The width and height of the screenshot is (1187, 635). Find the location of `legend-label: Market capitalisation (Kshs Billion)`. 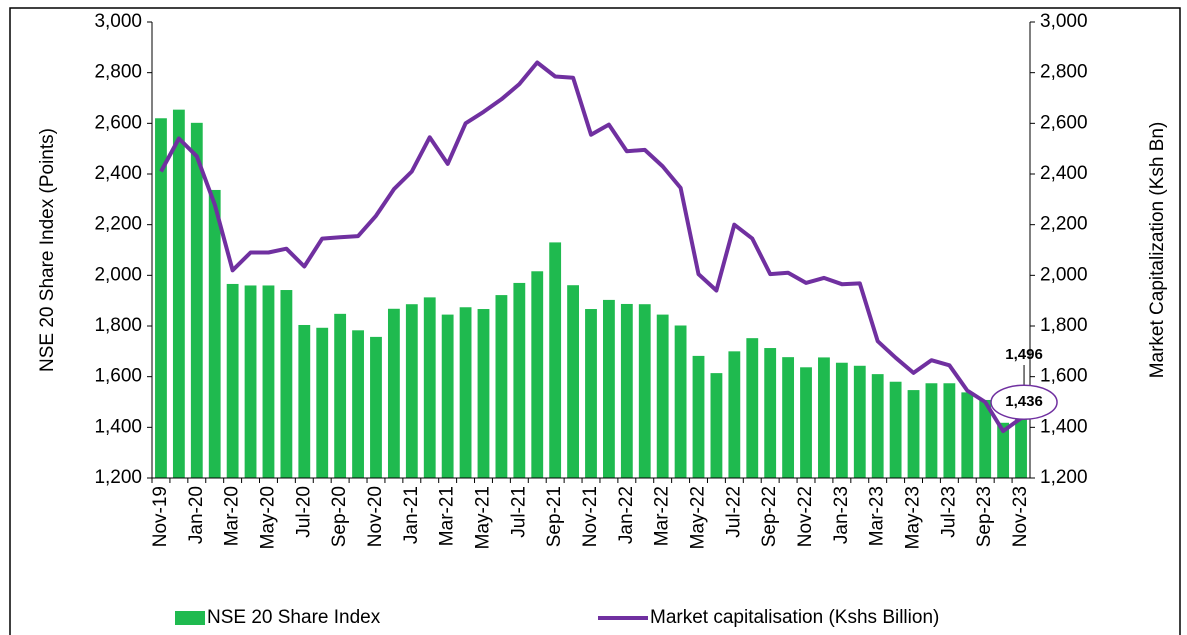

legend-label: Market capitalisation (Kshs Billion) is located at coordinates (794, 617).